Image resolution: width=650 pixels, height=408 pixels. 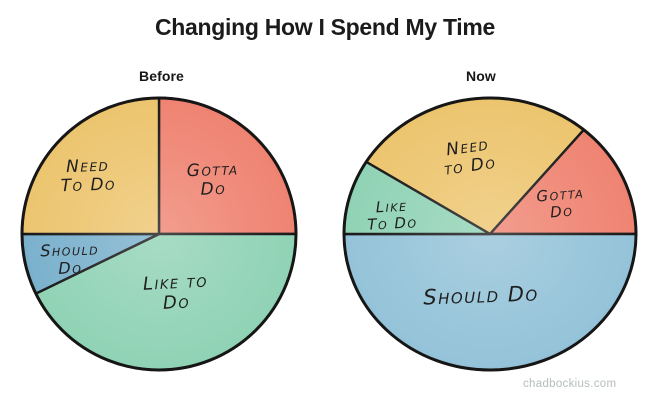 What do you see at coordinates (69, 258) in the screenshot?
I see `pie-before-label-should-do: Should Do` at bounding box center [69, 258].